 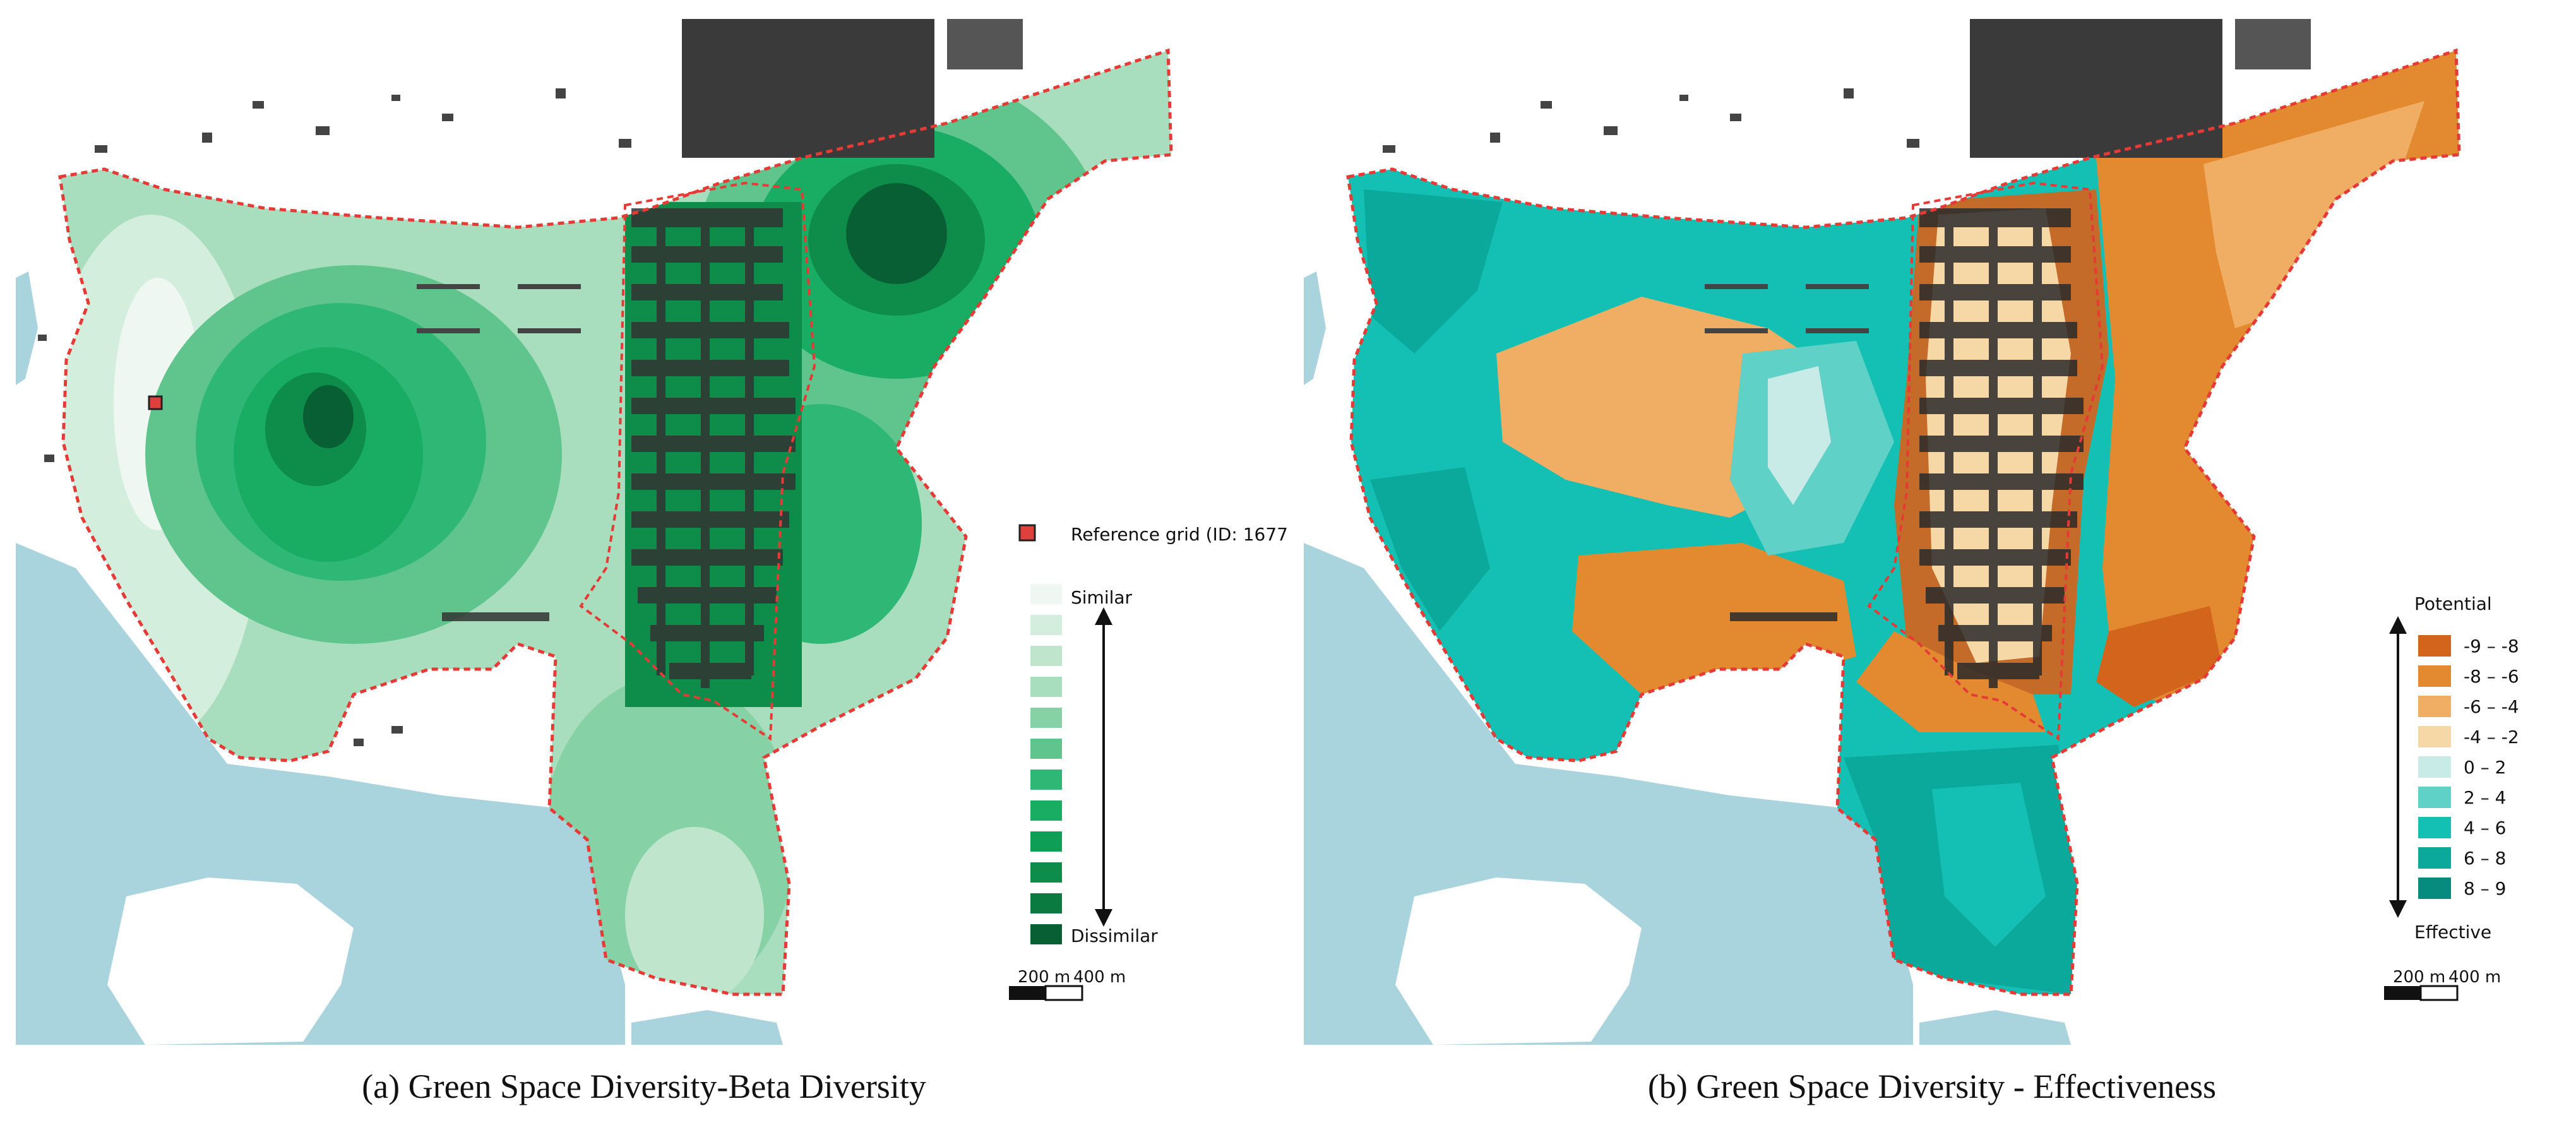 What do you see at coordinates (2452, 932) in the screenshot?
I see `legend-bottom-label: Effective` at bounding box center [2452, 932].